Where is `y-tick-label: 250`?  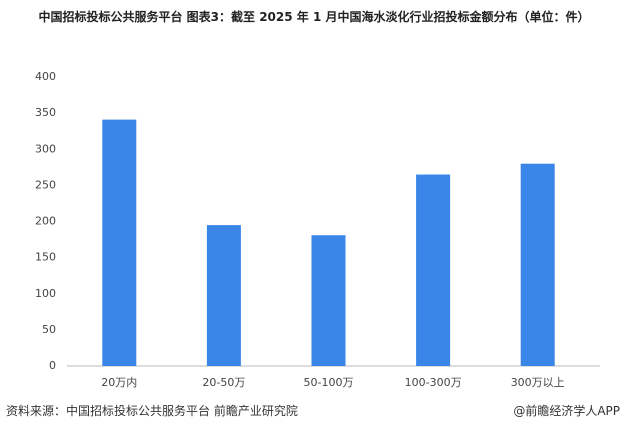 y-tick-label: 250 is located at coordinates (45, 184).